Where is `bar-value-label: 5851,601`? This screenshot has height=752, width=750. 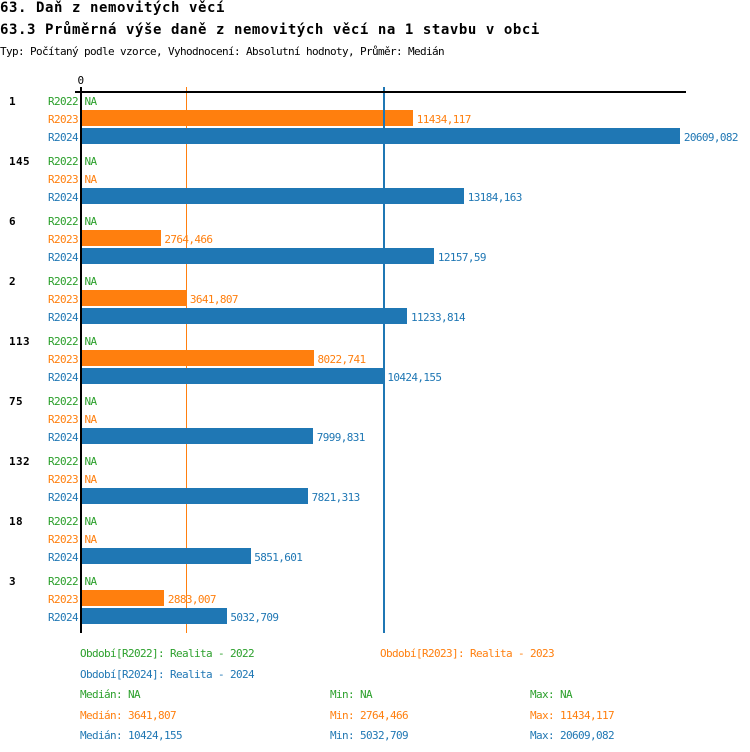 bar-value-label: 5851,601 is located at coordinates (278, 557).